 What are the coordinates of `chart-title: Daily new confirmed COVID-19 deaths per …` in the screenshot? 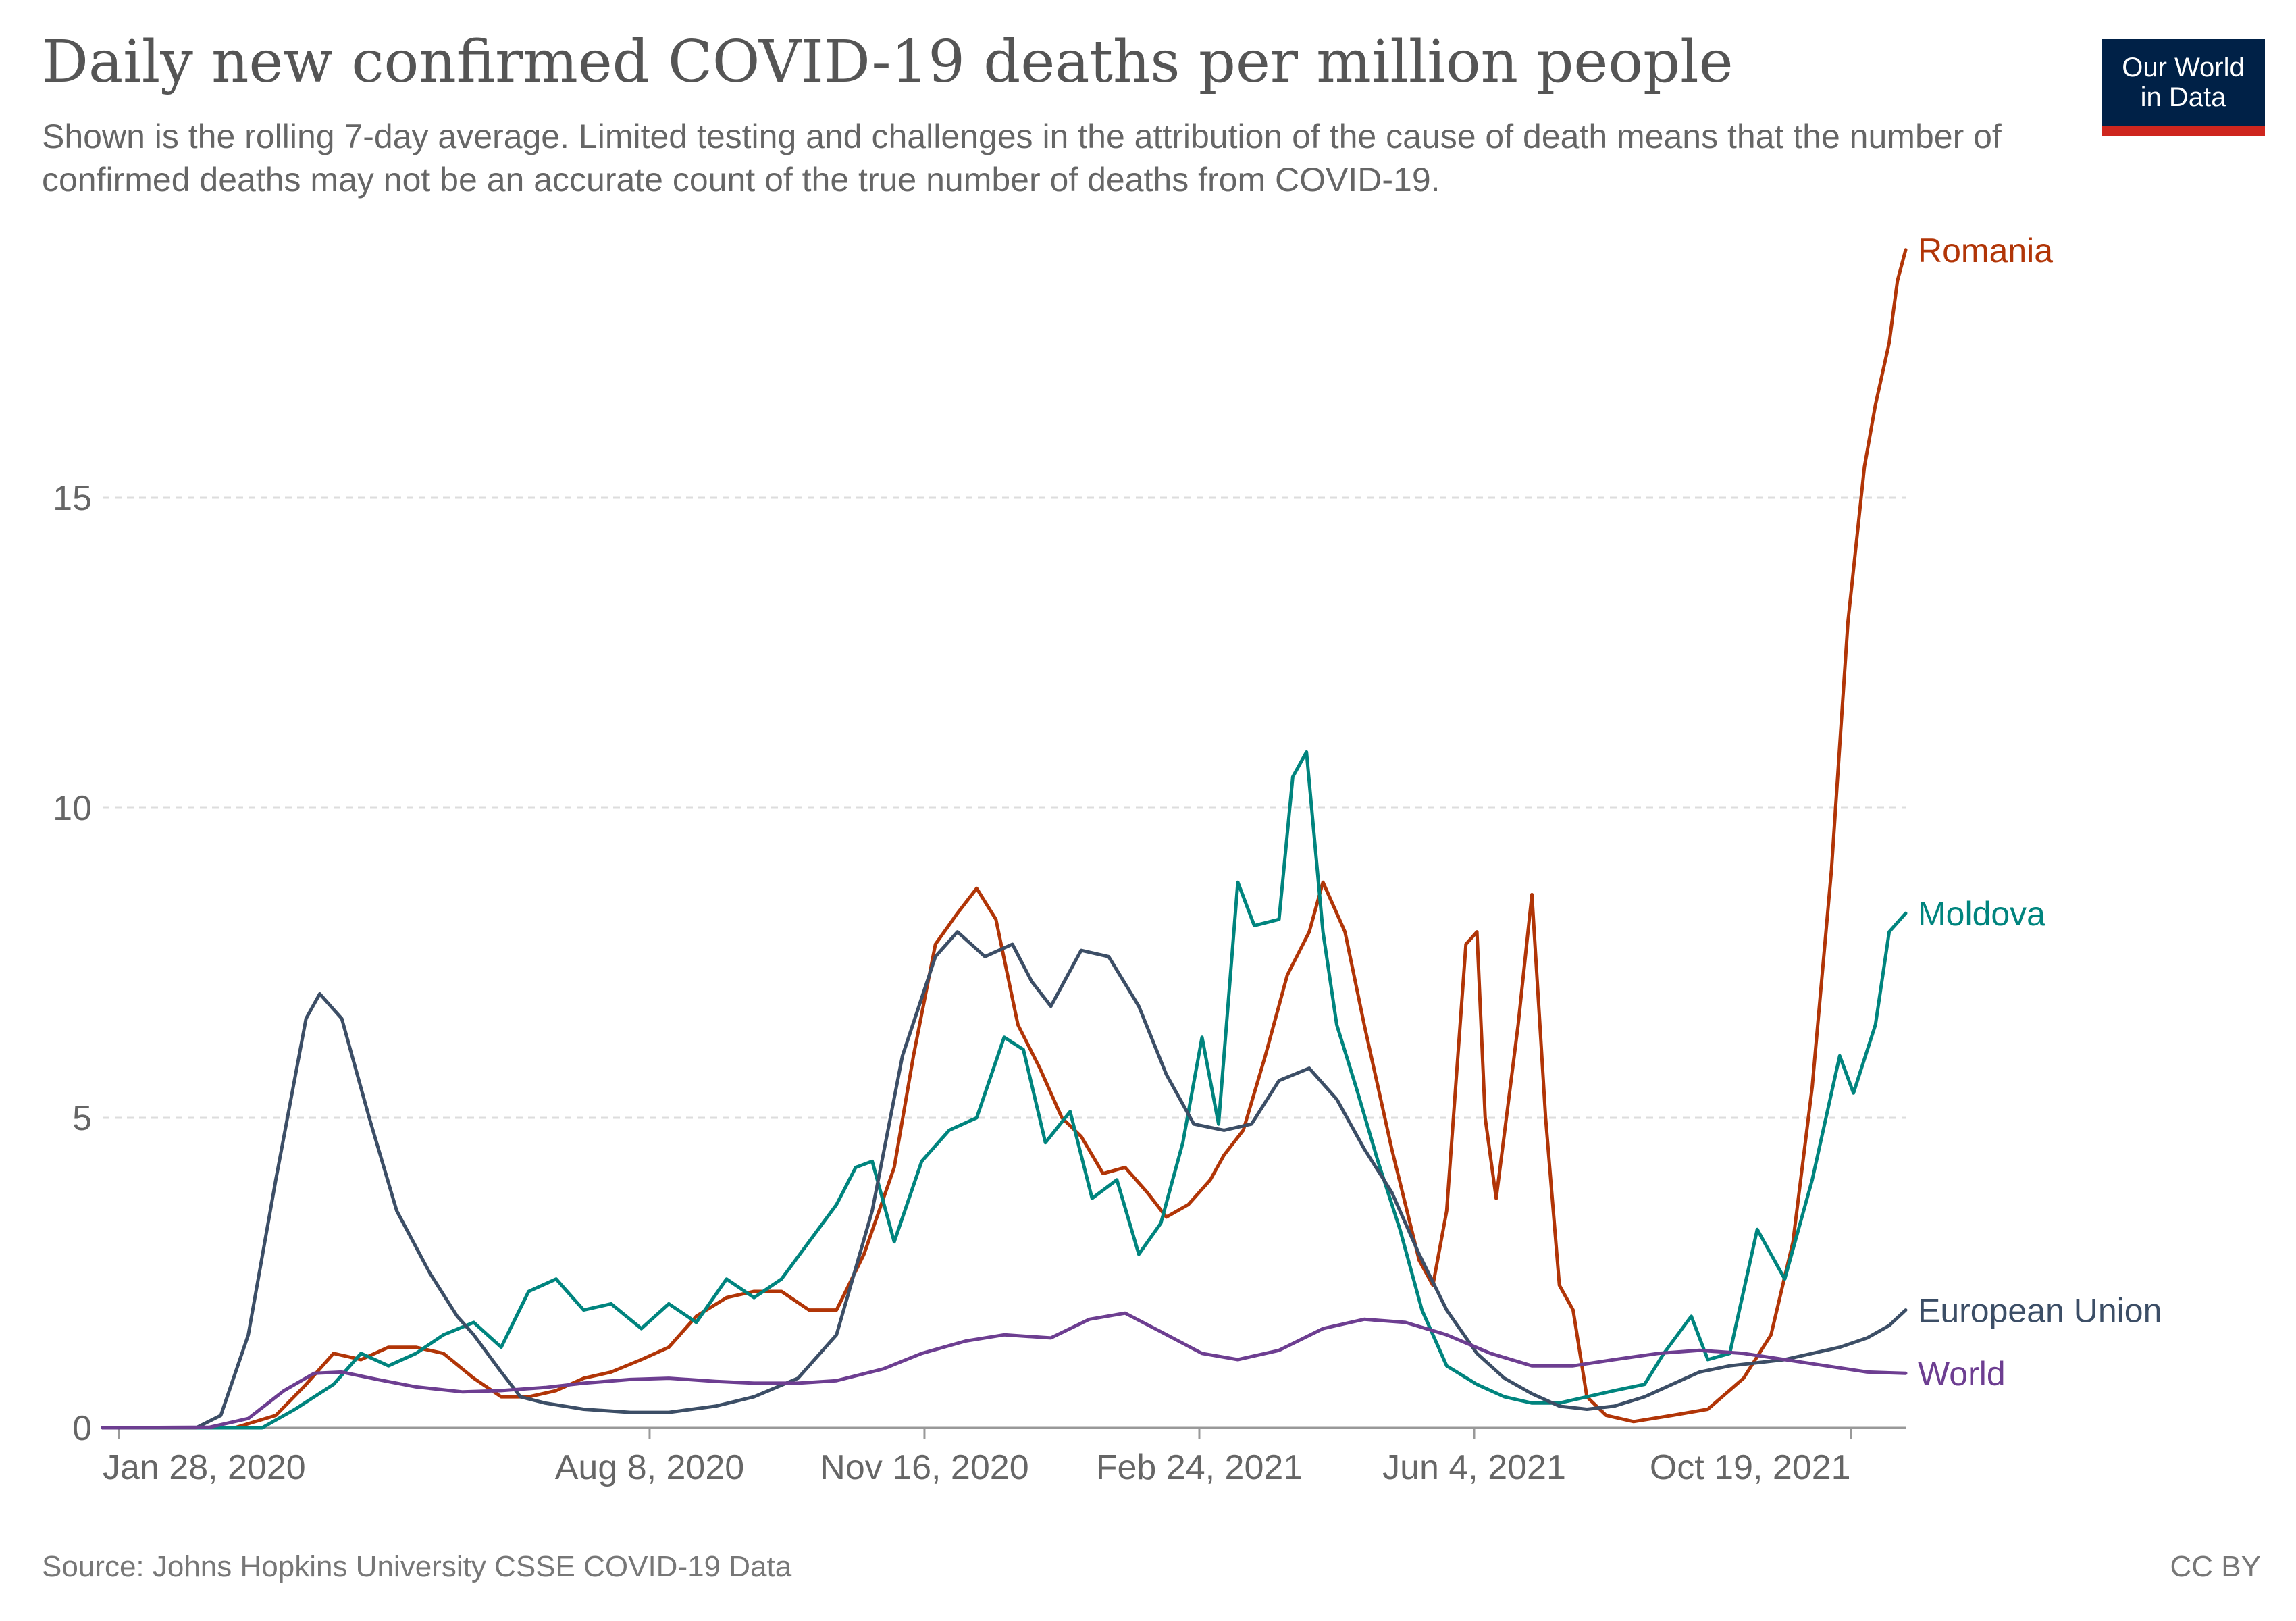 It's located at (887, 62).